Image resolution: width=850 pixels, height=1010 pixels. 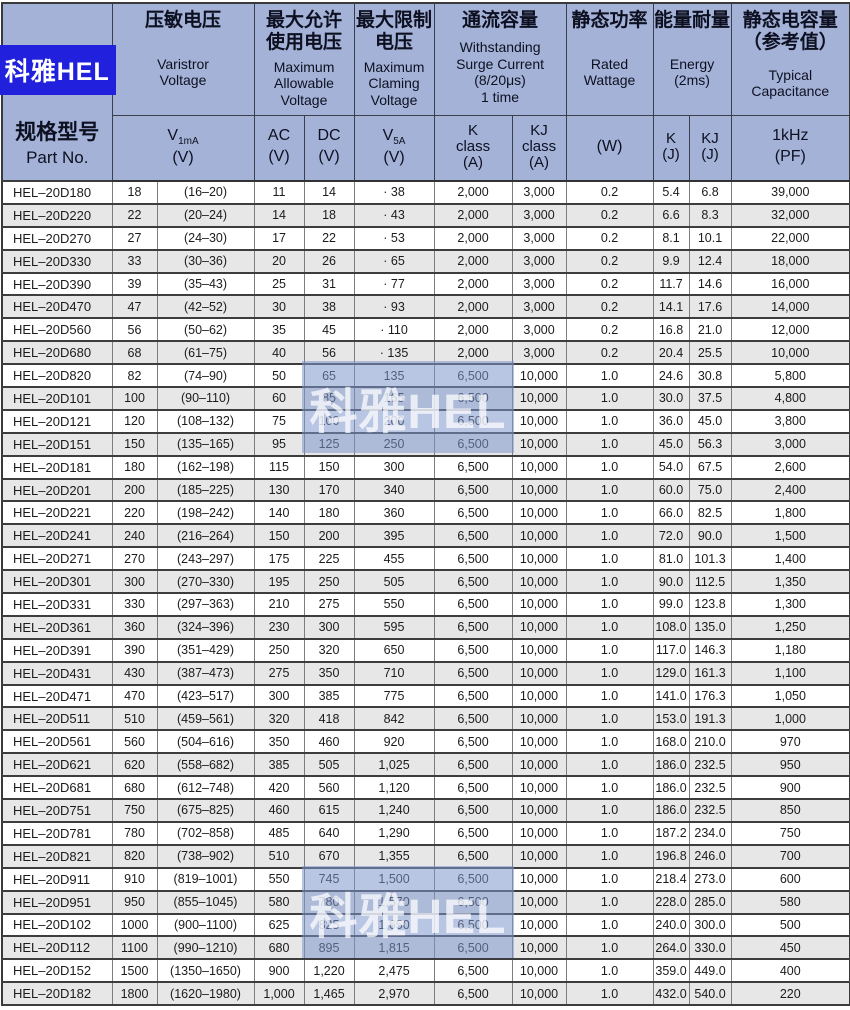 What do you see at coordinates (671, 604) in the screenshot?
I see `value-cell: 99.0` at bounding box center [671, 604].